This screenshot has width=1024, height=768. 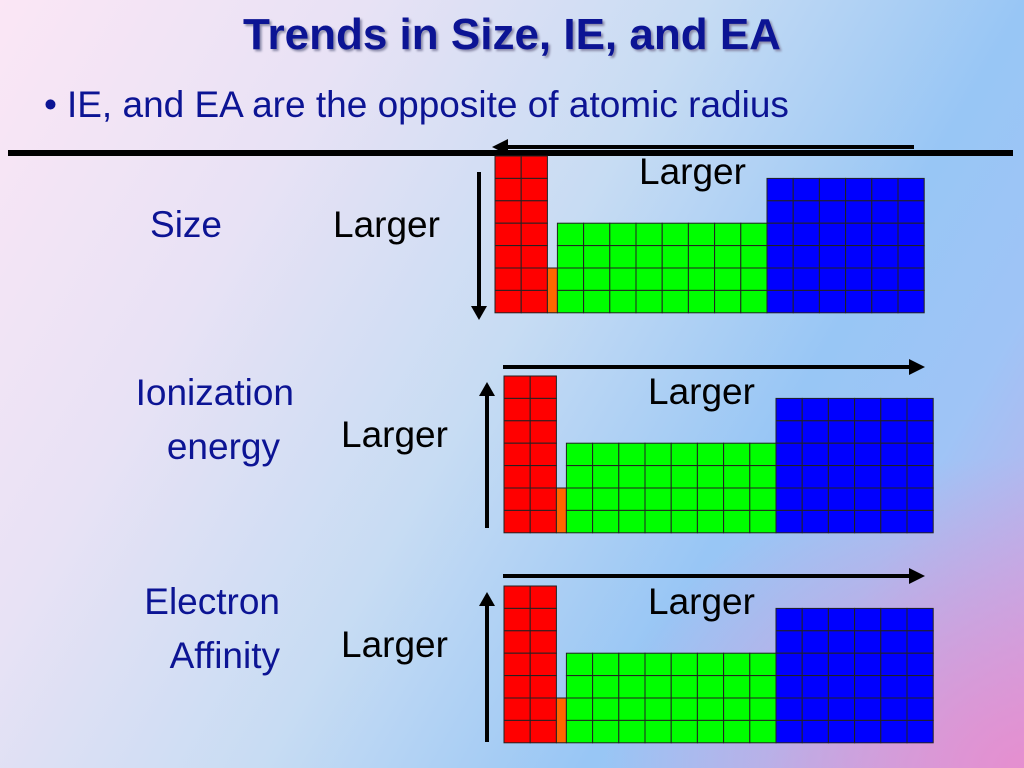 I want to click on ionization-label-line-1: Ionization, so click(x=214, y=392).